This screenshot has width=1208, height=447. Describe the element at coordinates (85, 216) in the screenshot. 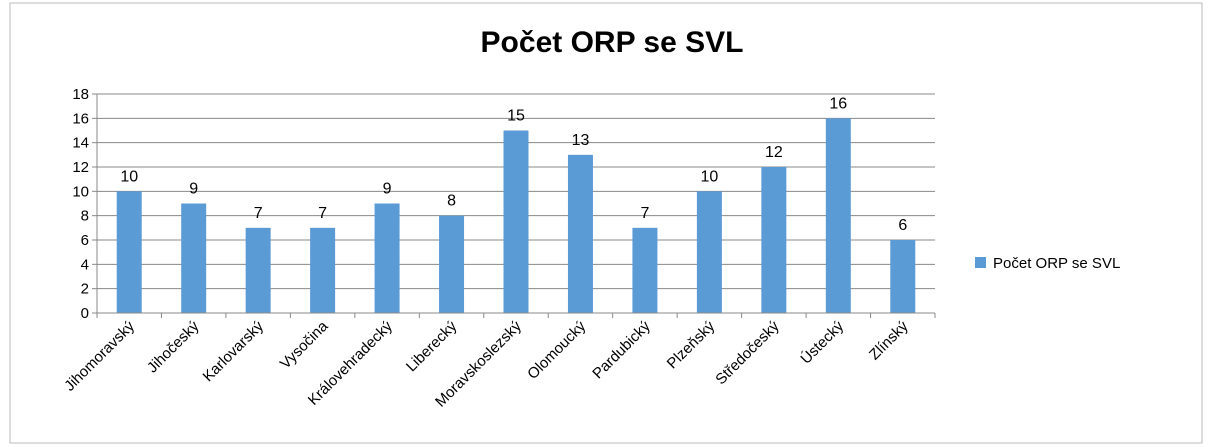

I see `y-tick-label: 8` at that location.